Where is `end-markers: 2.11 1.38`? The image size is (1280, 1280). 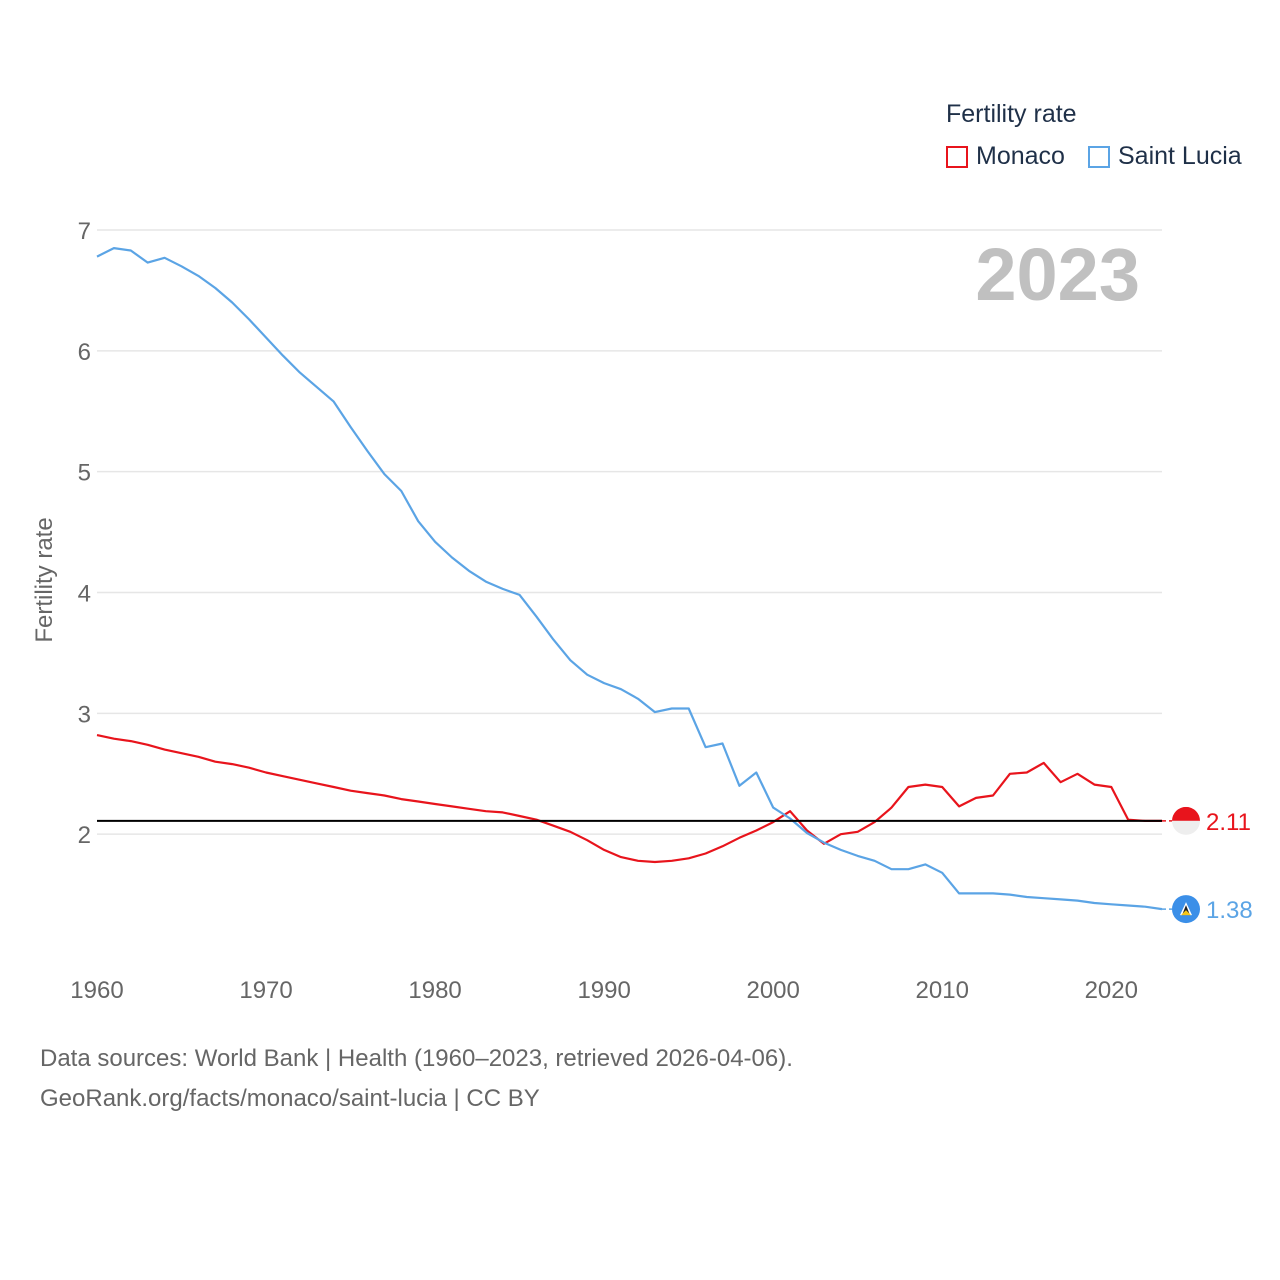 end-markers: 2.11 1.38 is located at coordinates (1207, 865).